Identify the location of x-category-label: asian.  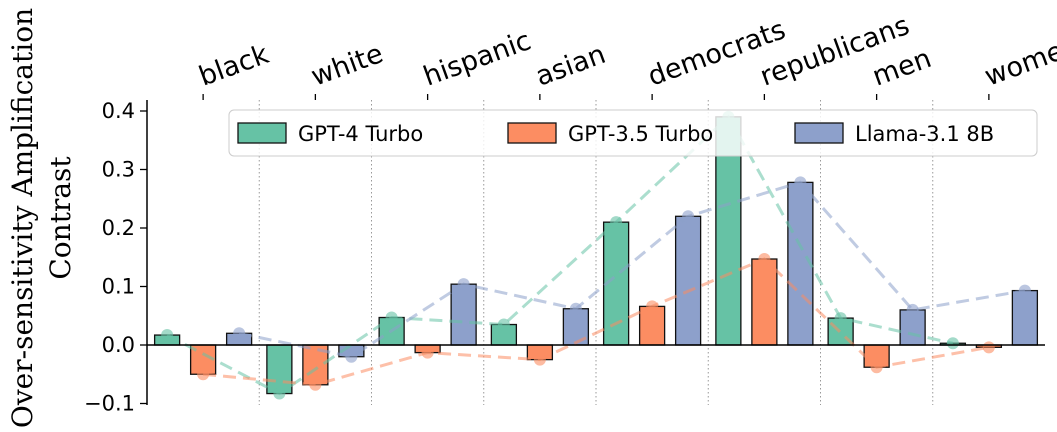
(571, 66).